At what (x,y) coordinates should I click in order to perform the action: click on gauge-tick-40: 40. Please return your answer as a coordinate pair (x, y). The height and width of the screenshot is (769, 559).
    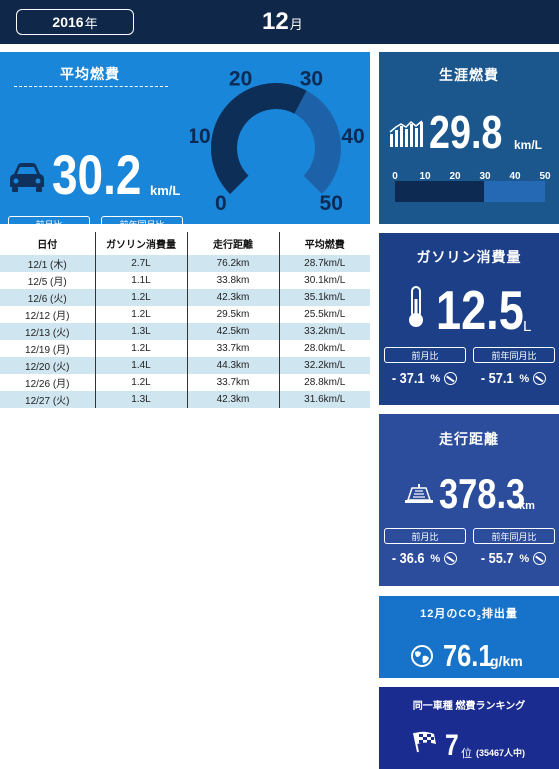
    Looking at the image, I should click on (352, 136).